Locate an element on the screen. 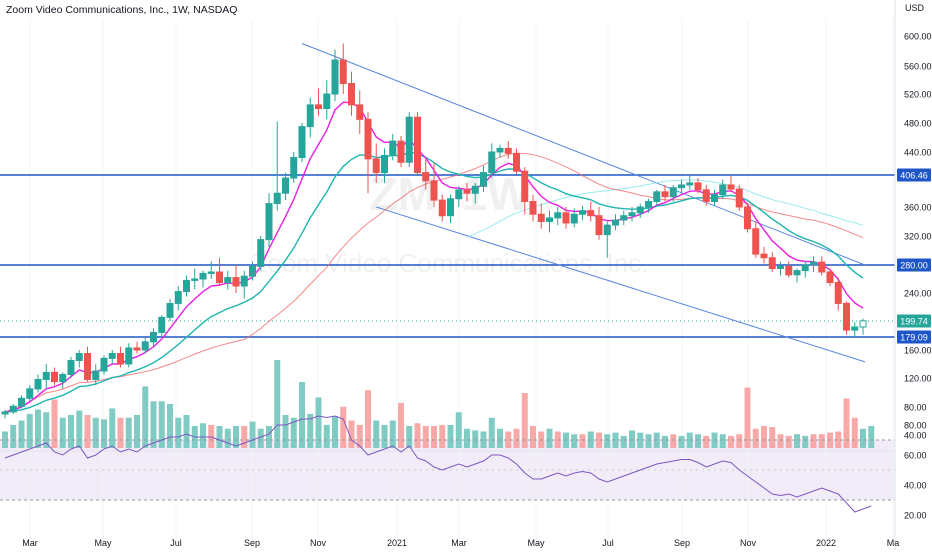 The width and height of the screenshot is (932, 555). time-tick-label: 2022 is located at coordinates (826, 543).